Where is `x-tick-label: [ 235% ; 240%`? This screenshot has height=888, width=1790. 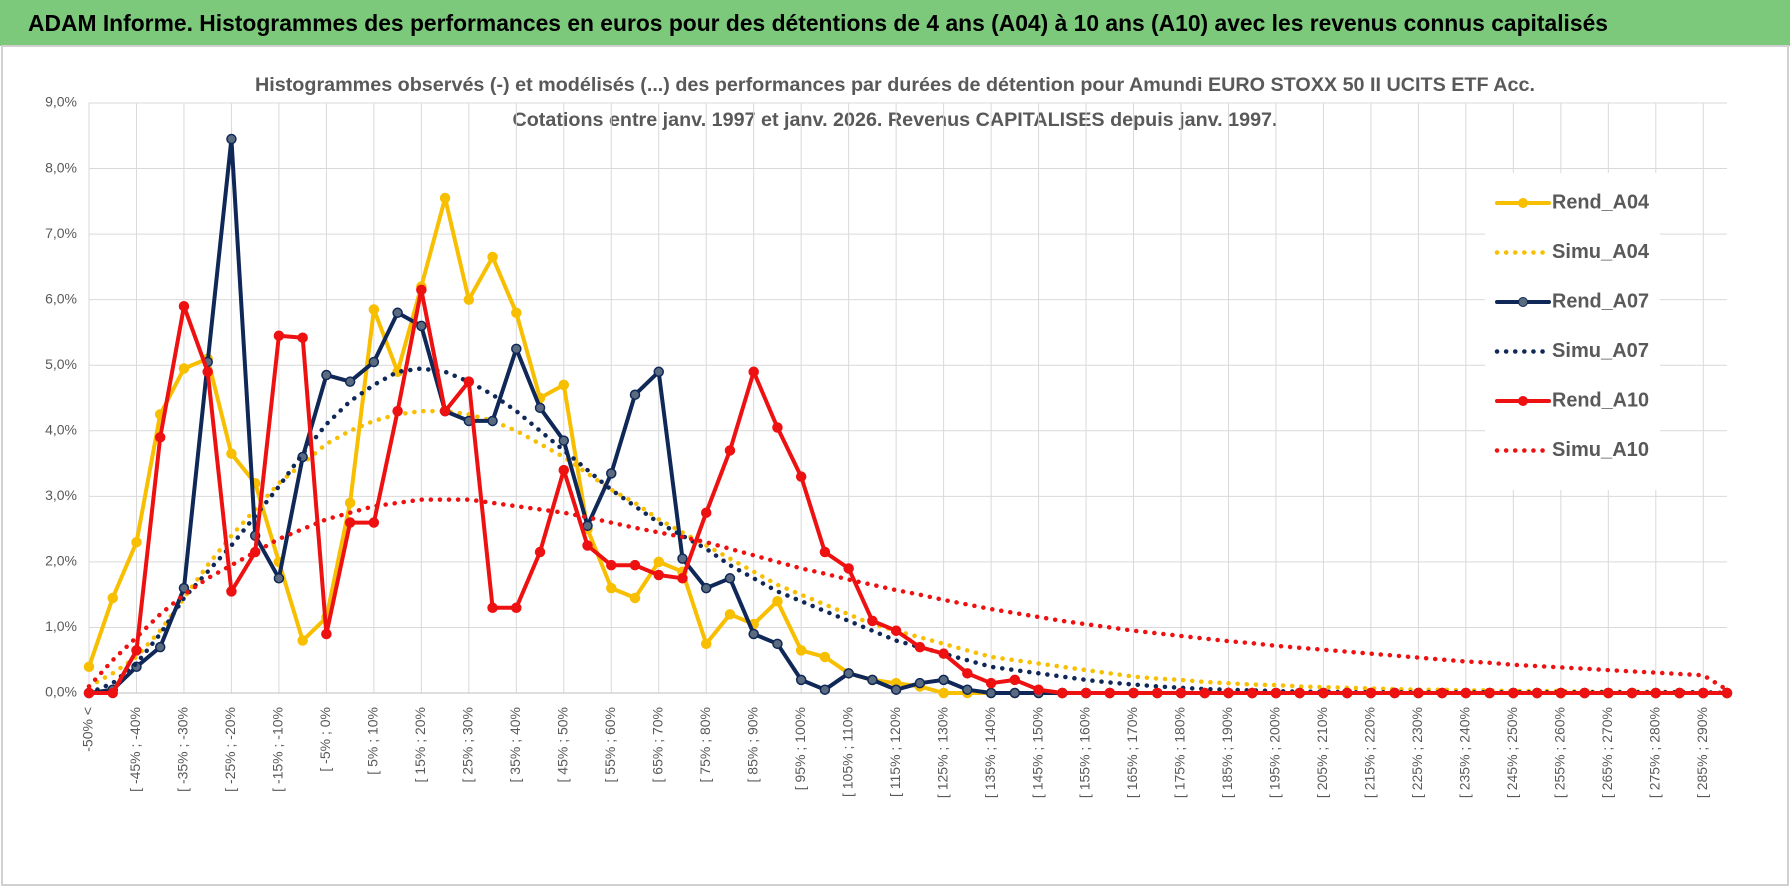 x-tick-label: [ 235% ; 240% is located at coordinates (1465, 752).